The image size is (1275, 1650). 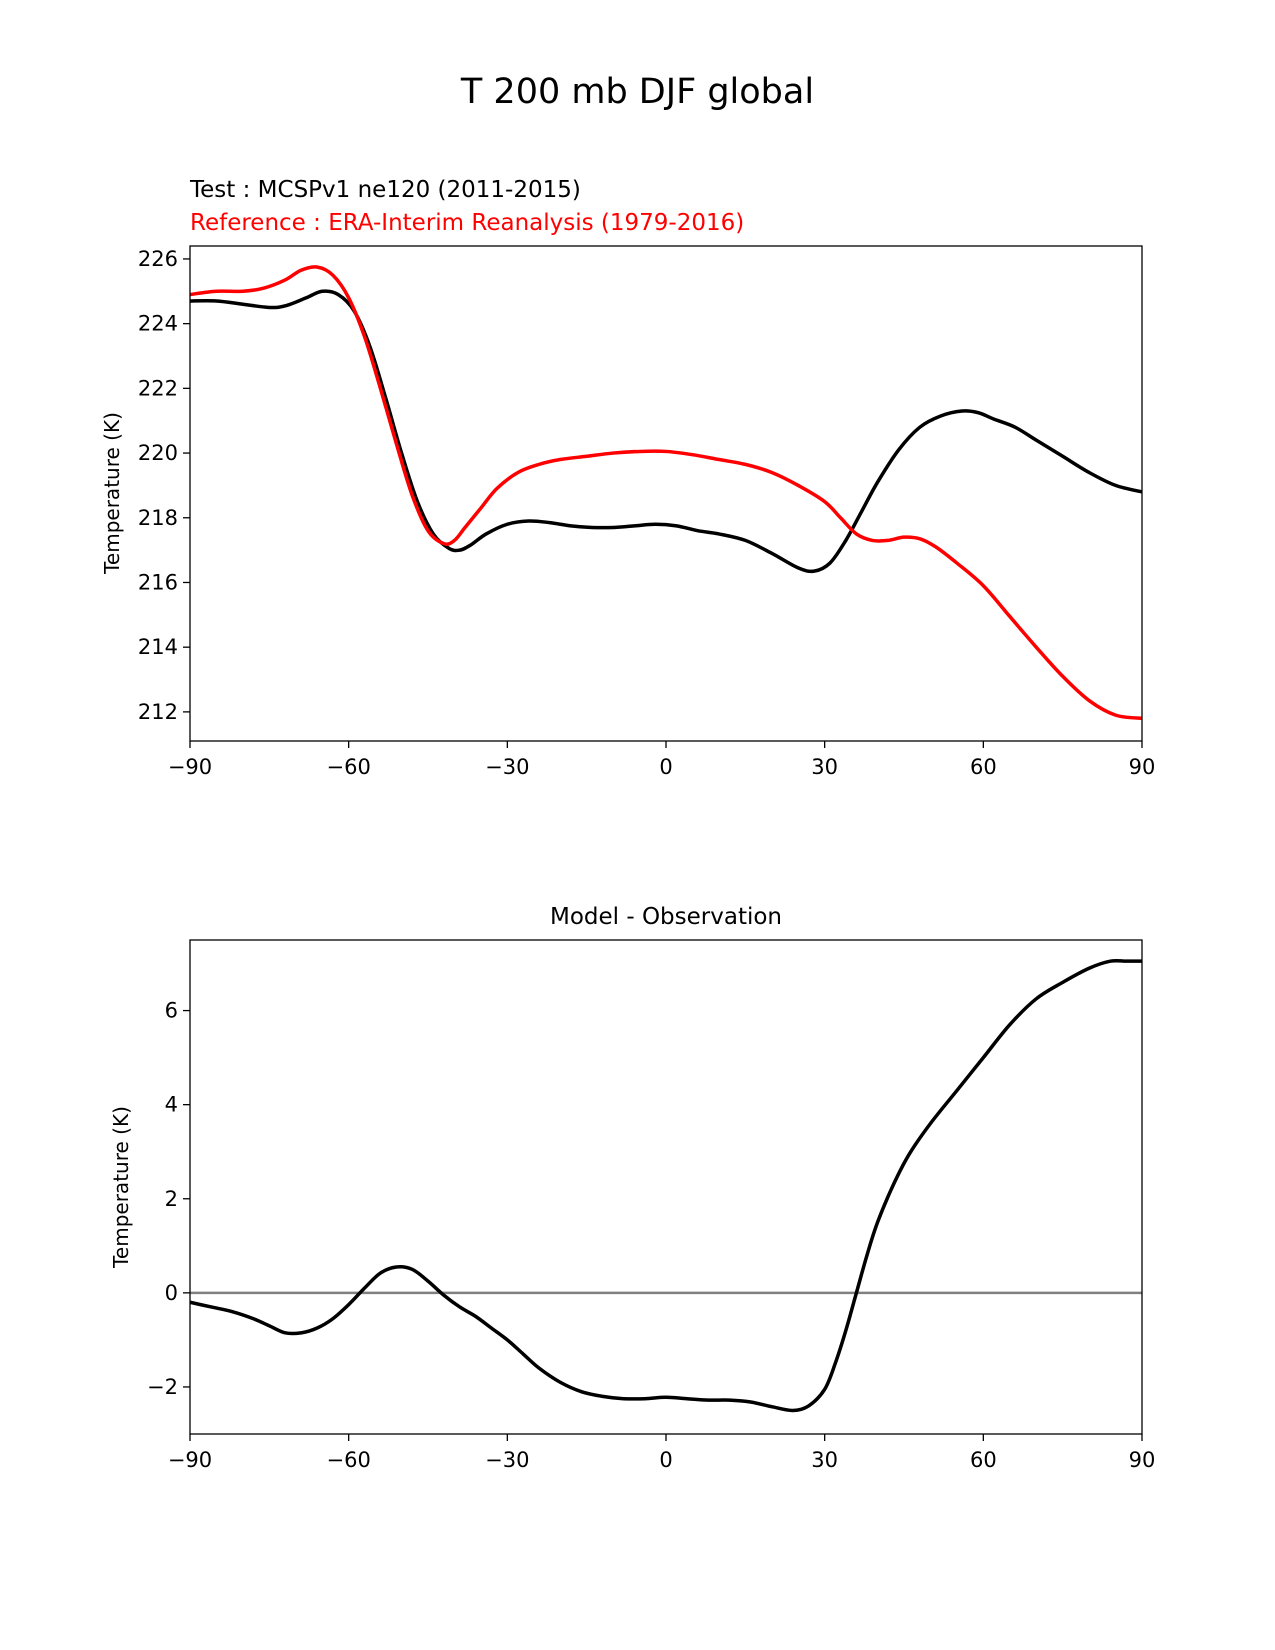 What do you see at coordinates (507, 767) in the screenshot?
I see `top-x-tick-label: −30` at bounding box center [507, 767].